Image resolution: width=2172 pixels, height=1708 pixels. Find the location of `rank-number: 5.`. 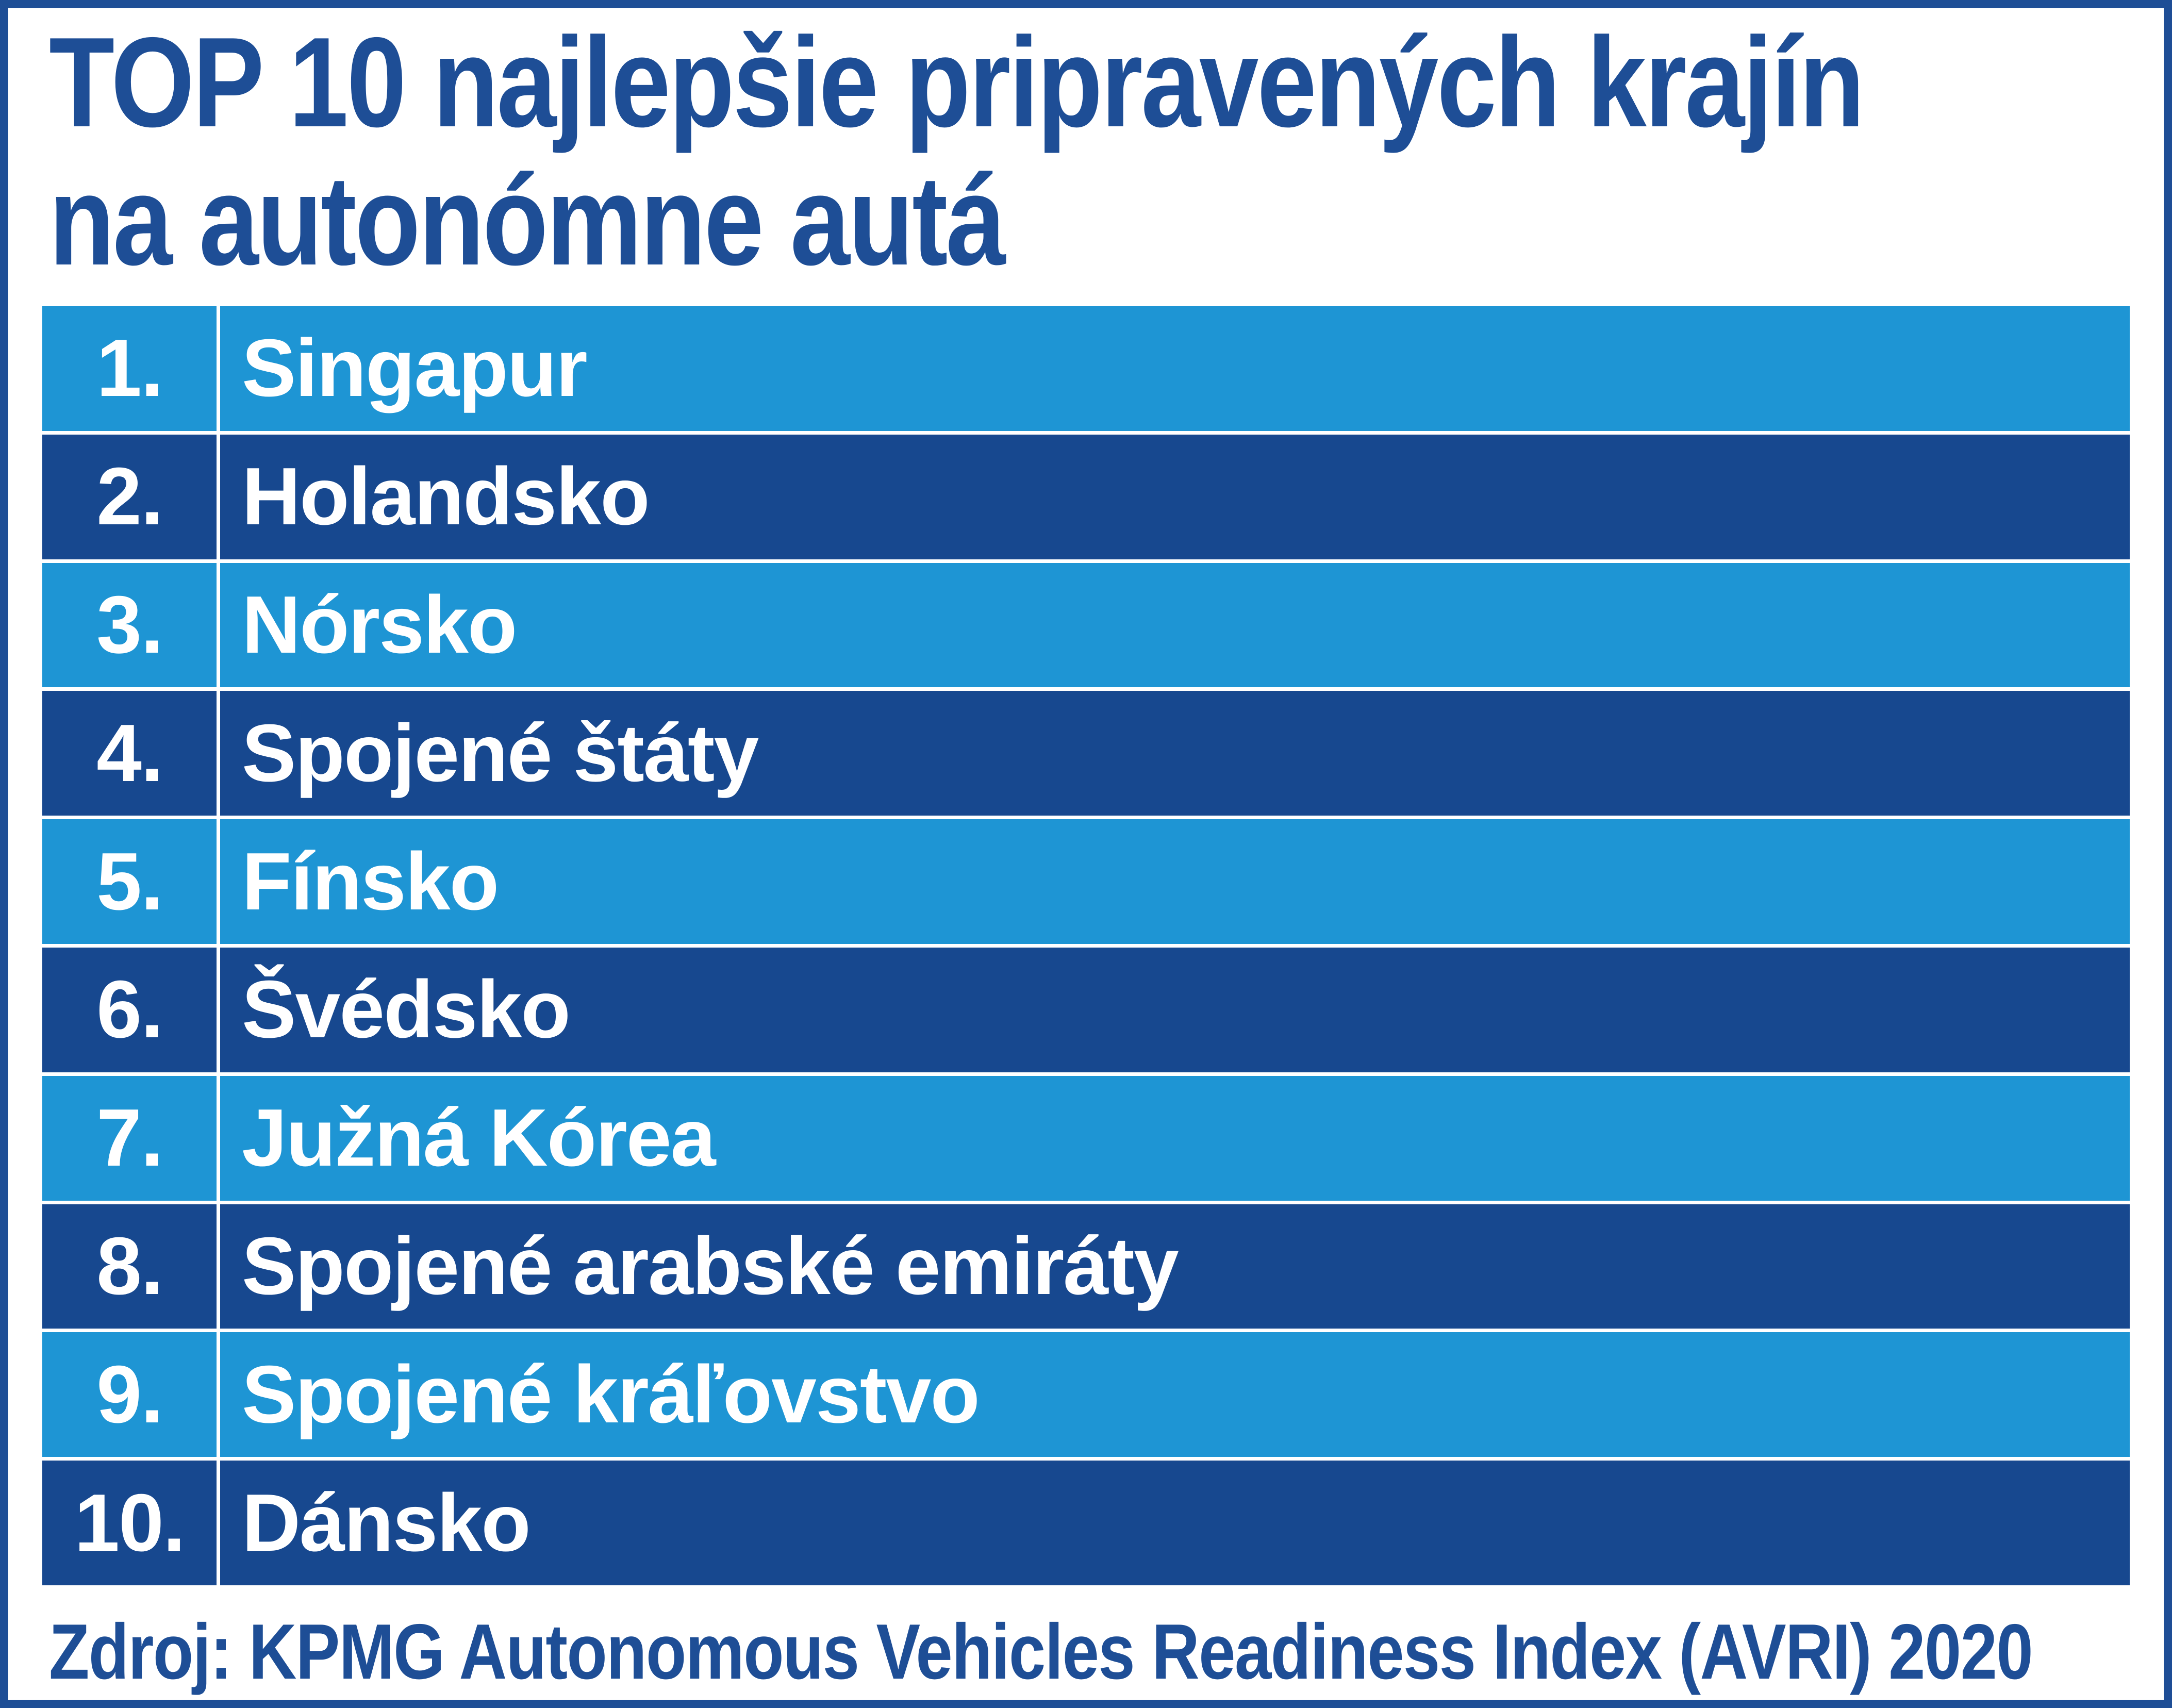

rank-number: 5. is located at coordinates (129, 881).